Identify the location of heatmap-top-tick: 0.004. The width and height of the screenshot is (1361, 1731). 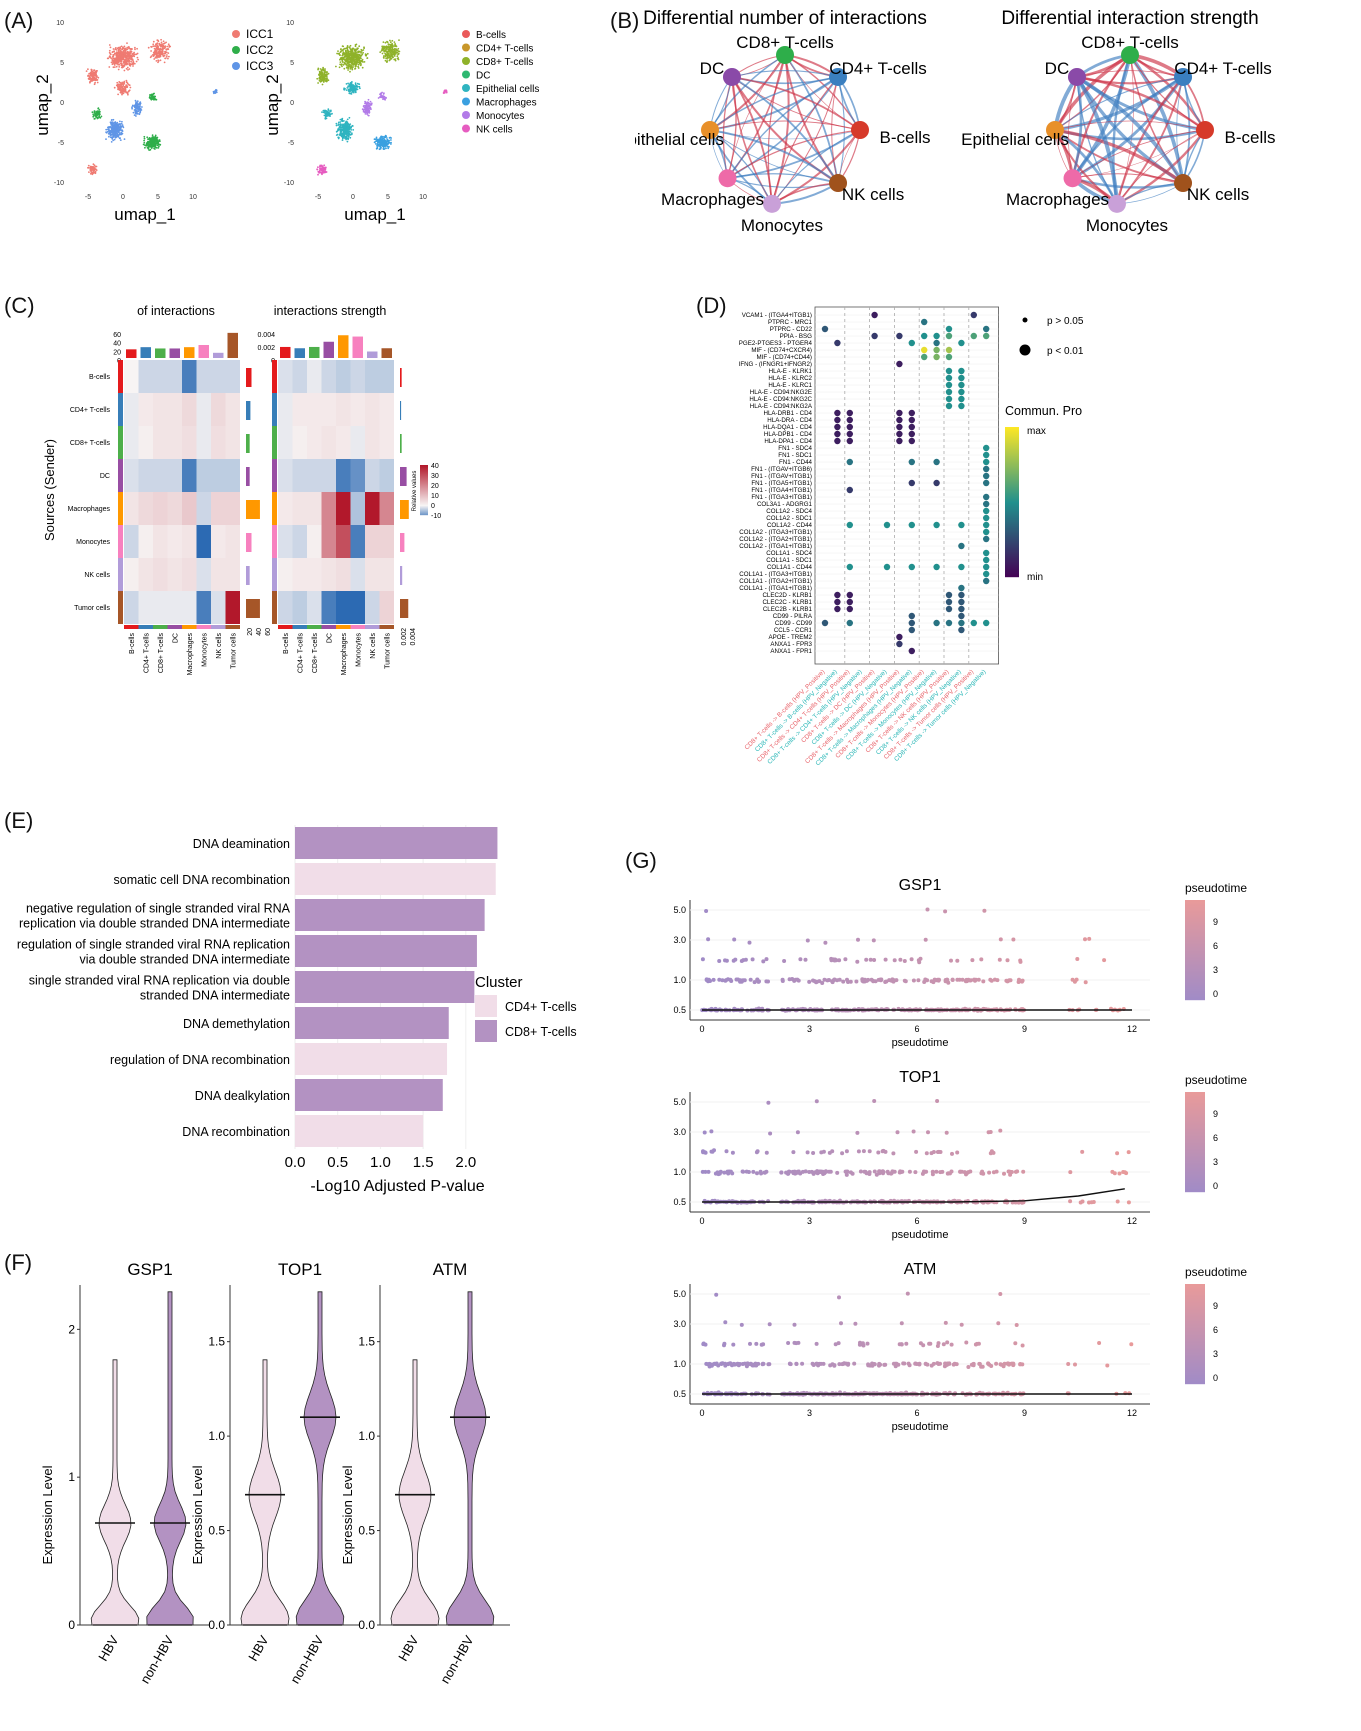
(266, 335).